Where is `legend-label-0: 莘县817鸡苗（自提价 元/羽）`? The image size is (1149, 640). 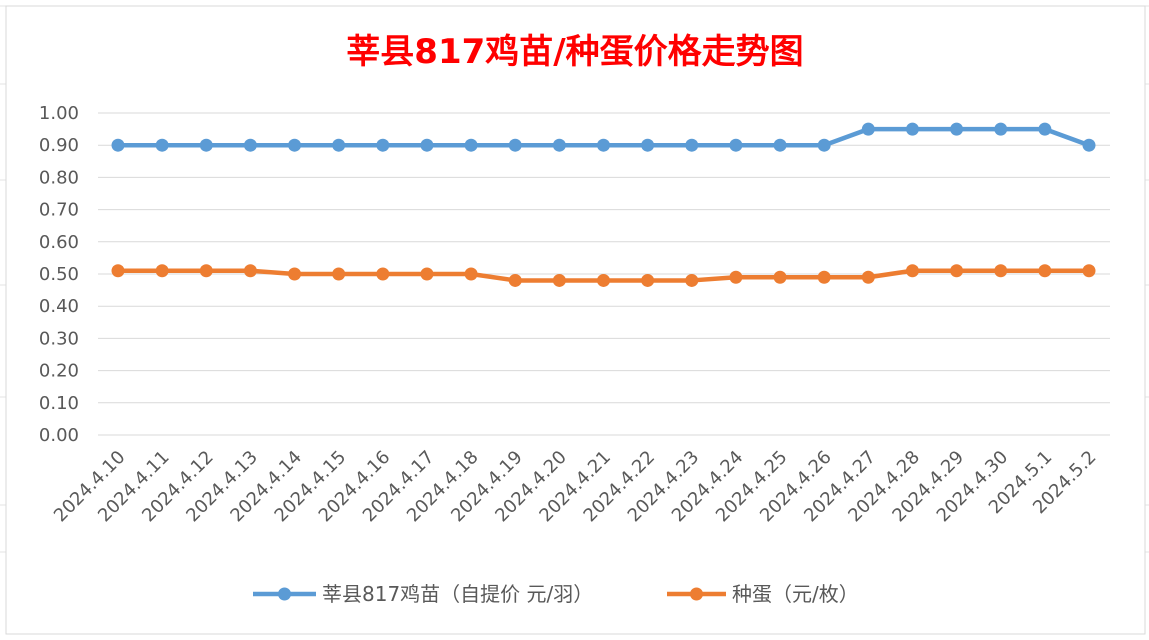
legend-label-0: 莘县817鸡苗（自提价 元/羽） is located at coordinates (457, 594).